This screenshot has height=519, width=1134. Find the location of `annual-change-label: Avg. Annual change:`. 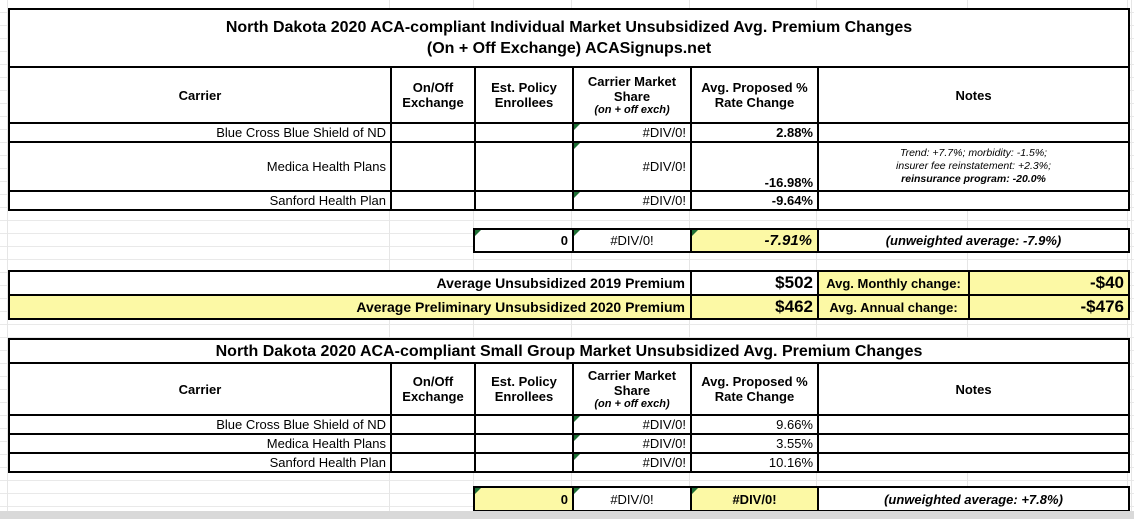

annual-change-label: Avg. Annual change: is located at coordinates (893, 307).